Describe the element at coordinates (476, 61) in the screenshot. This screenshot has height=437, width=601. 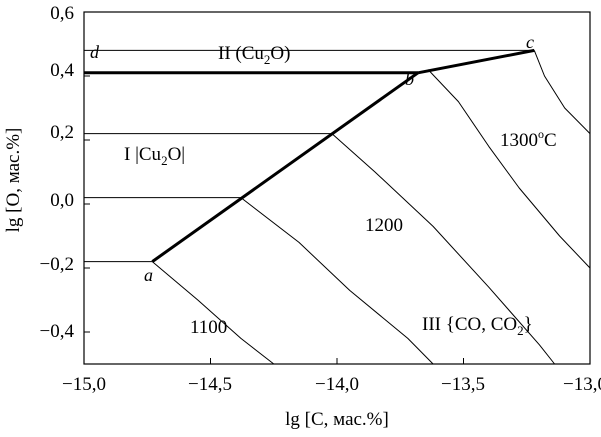
I see `boundary-bc` at that location.